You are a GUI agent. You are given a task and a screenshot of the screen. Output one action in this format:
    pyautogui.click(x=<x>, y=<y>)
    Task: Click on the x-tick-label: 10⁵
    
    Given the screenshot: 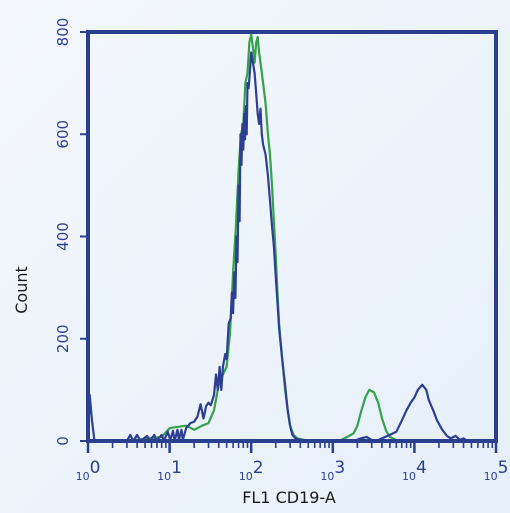 What is the action you would take?
    pyautogui.click(x=496, y=470)
    